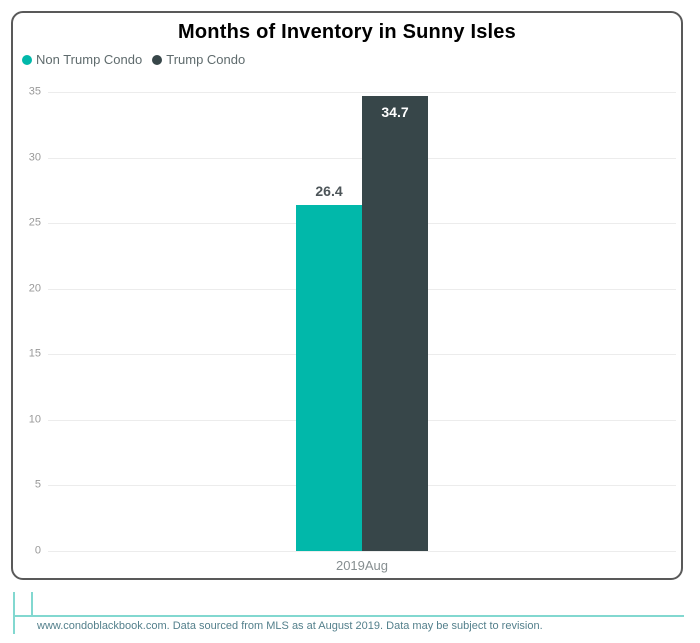 The width and height of the screenshot is (700, 643). I want to click on y-axis-tick-label-10: 10, so click(34, 419).